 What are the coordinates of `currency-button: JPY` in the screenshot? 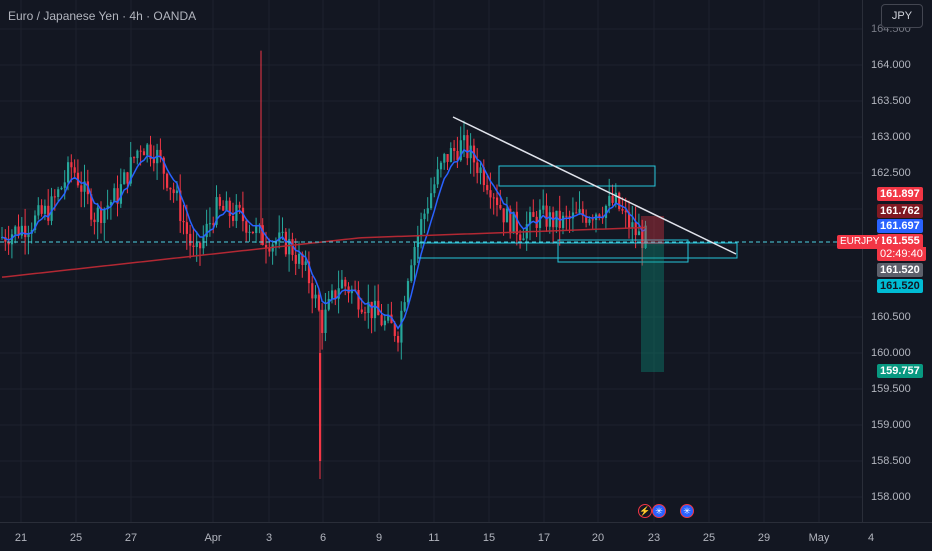 It's located at (902, 16).